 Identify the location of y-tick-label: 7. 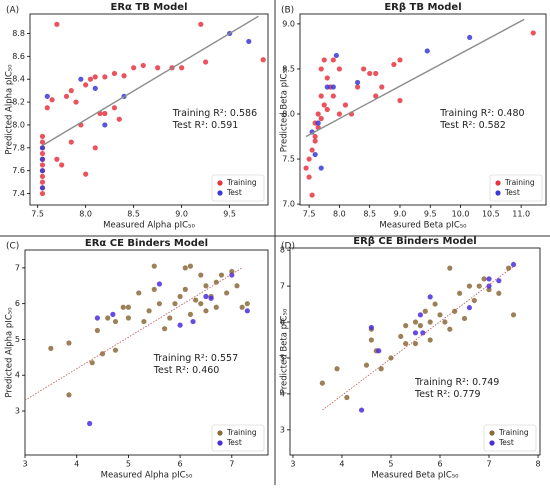
(17, 267).